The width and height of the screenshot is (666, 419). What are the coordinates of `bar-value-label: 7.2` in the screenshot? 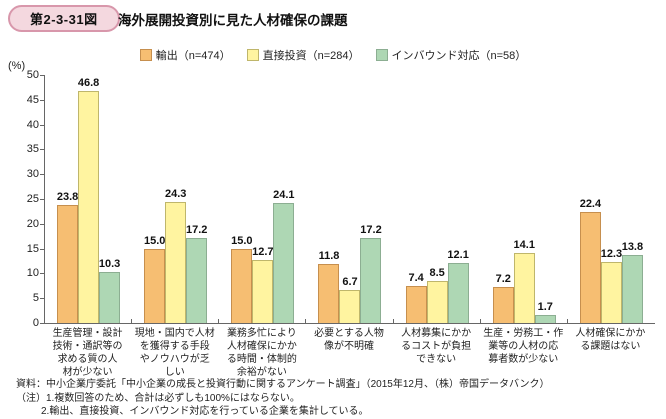 It's located at (503, 279).